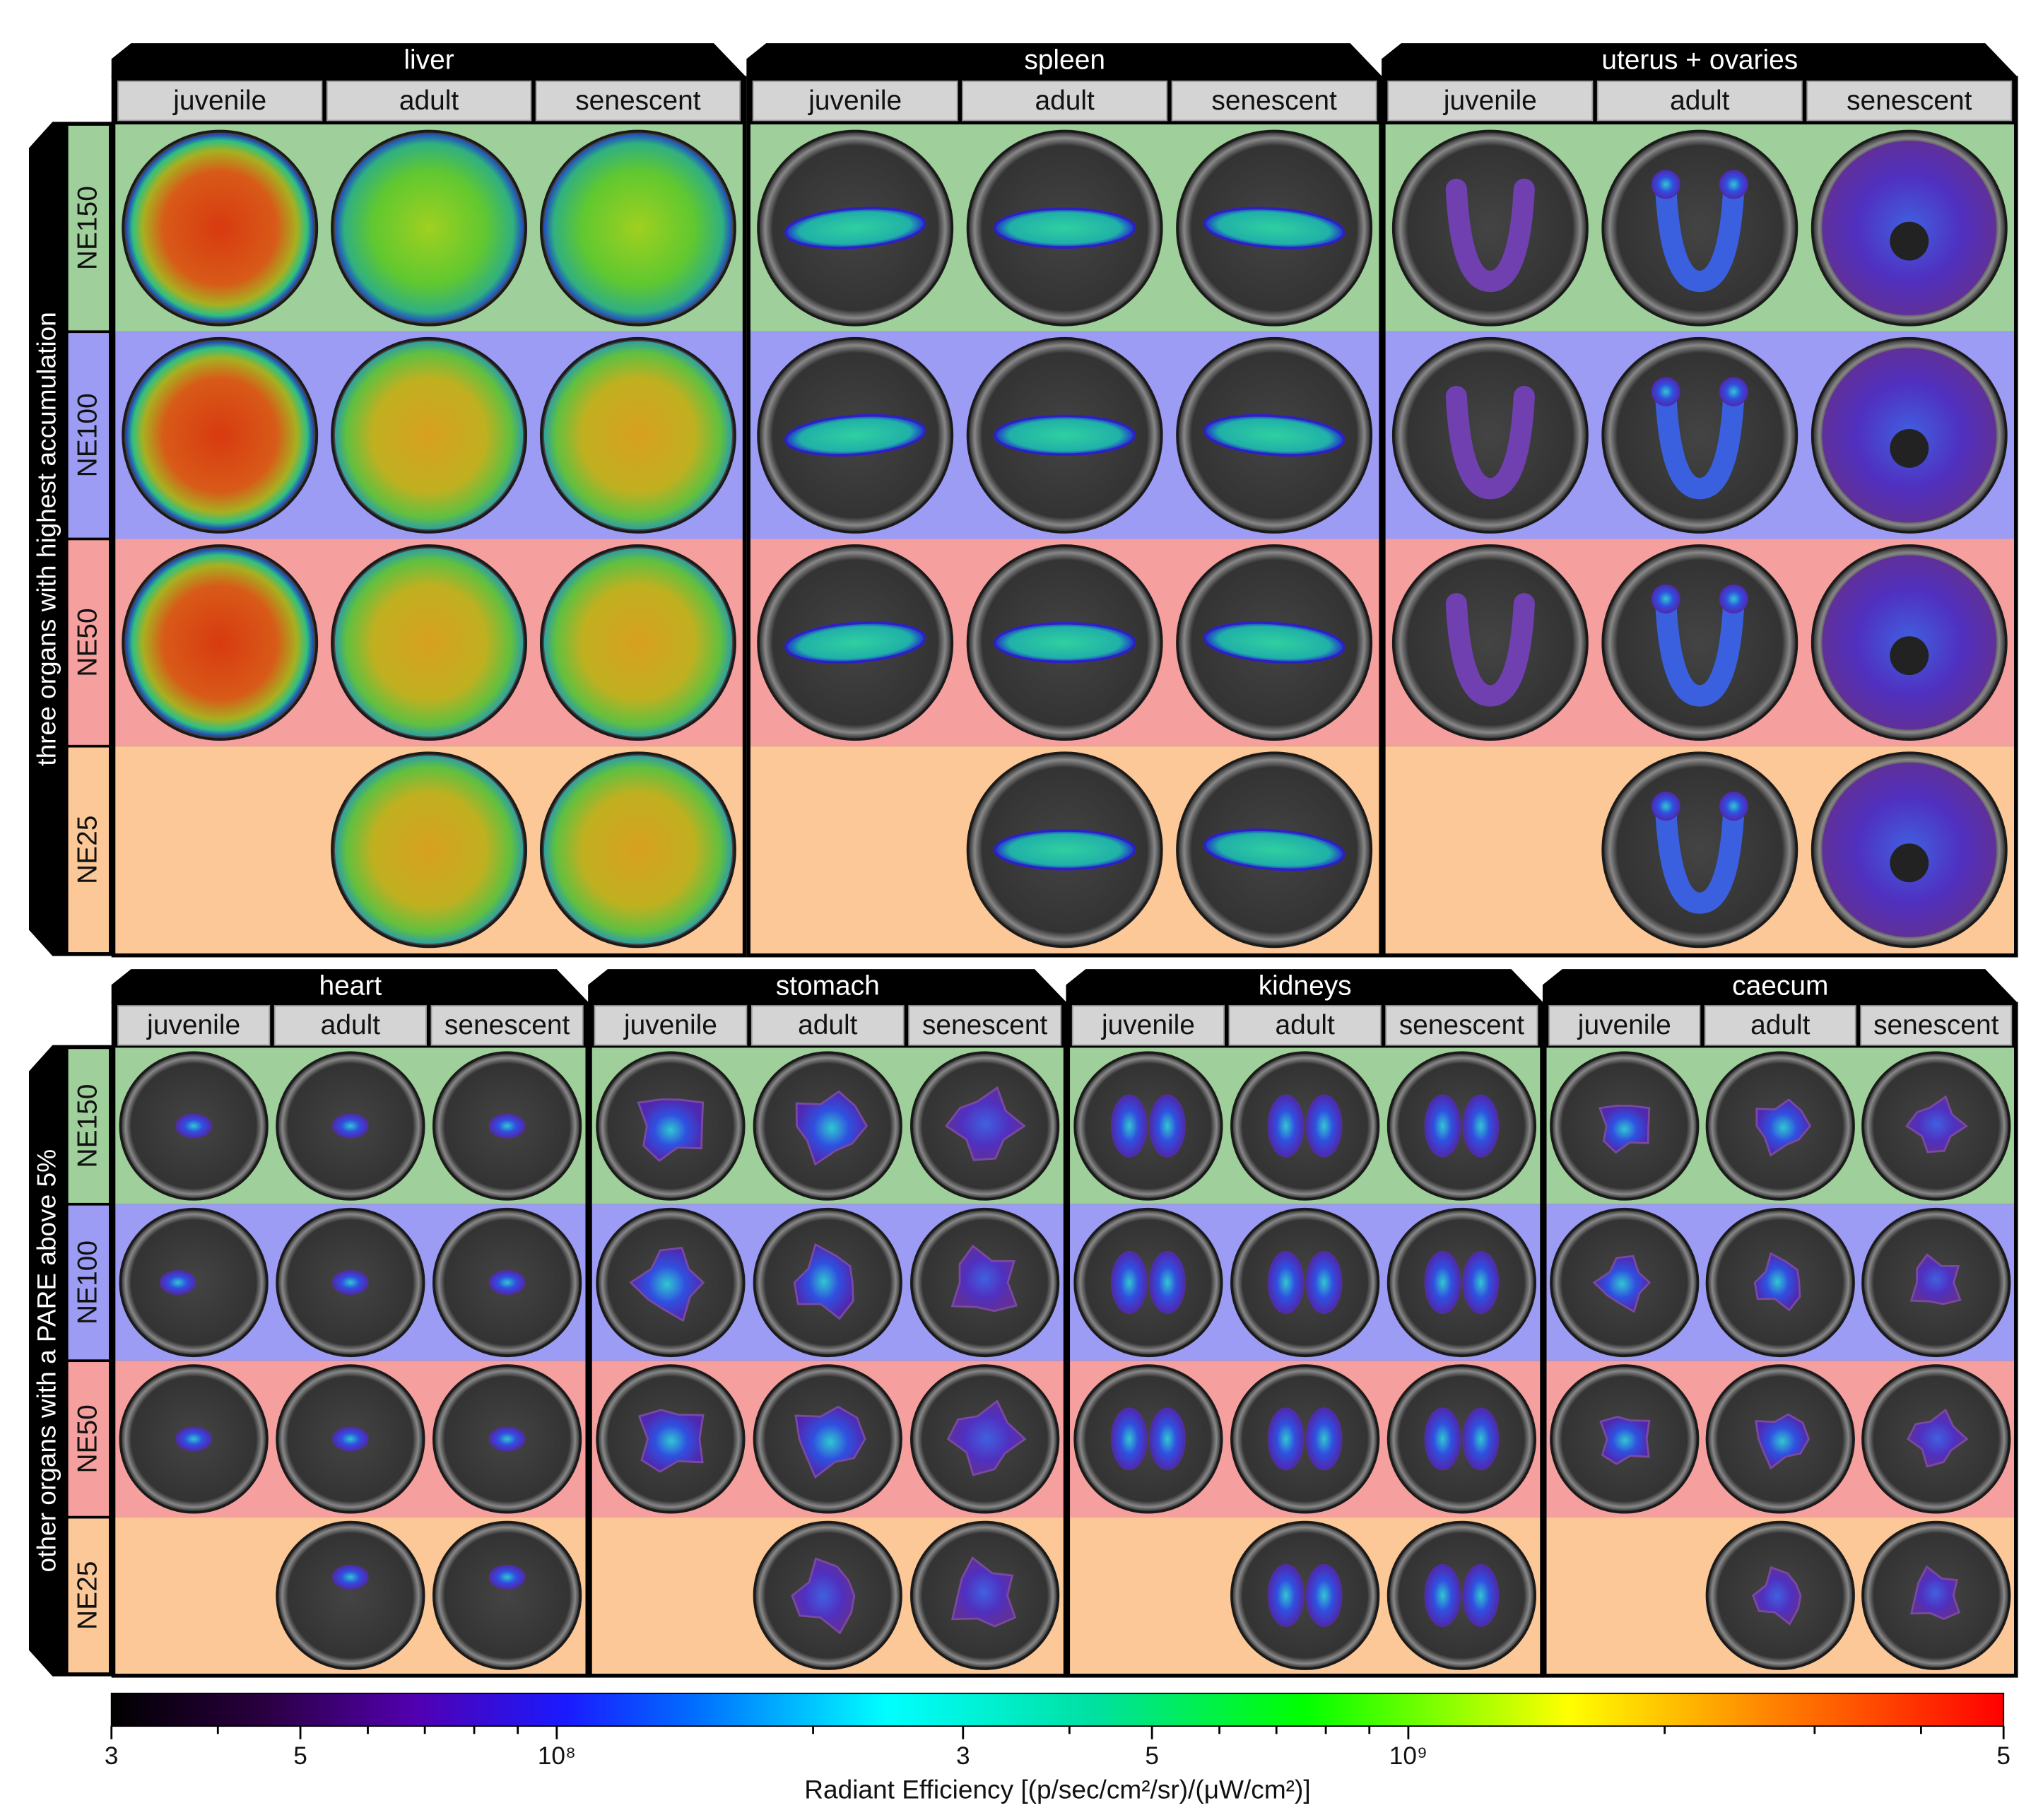 Image resolution: width=2043 pixels, height=1820 pixels. I want to click on organ-name: spleen, so click(1064, 60).